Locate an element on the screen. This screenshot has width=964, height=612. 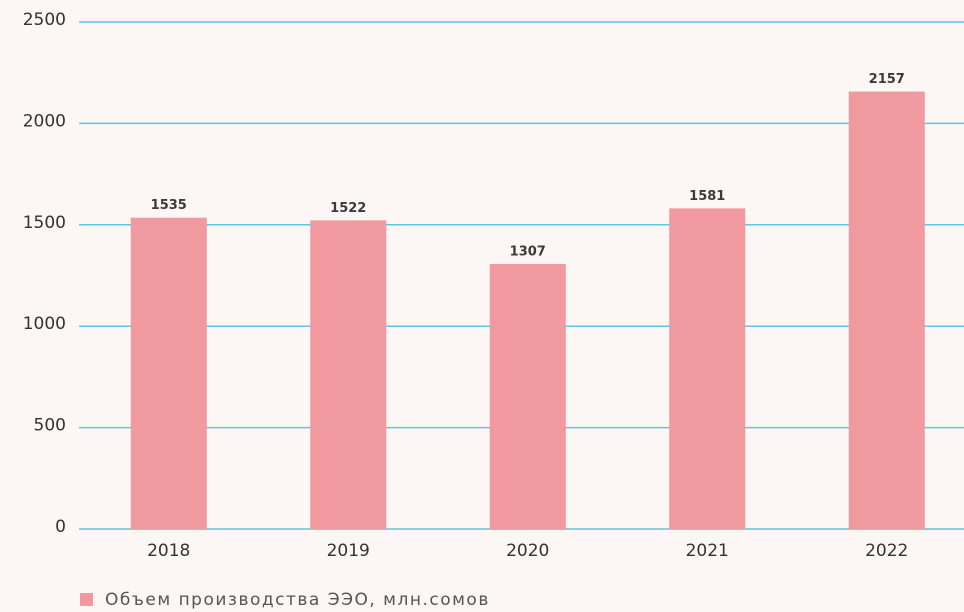
x-tick-label: 2022 is located at coordinates (886, 551).